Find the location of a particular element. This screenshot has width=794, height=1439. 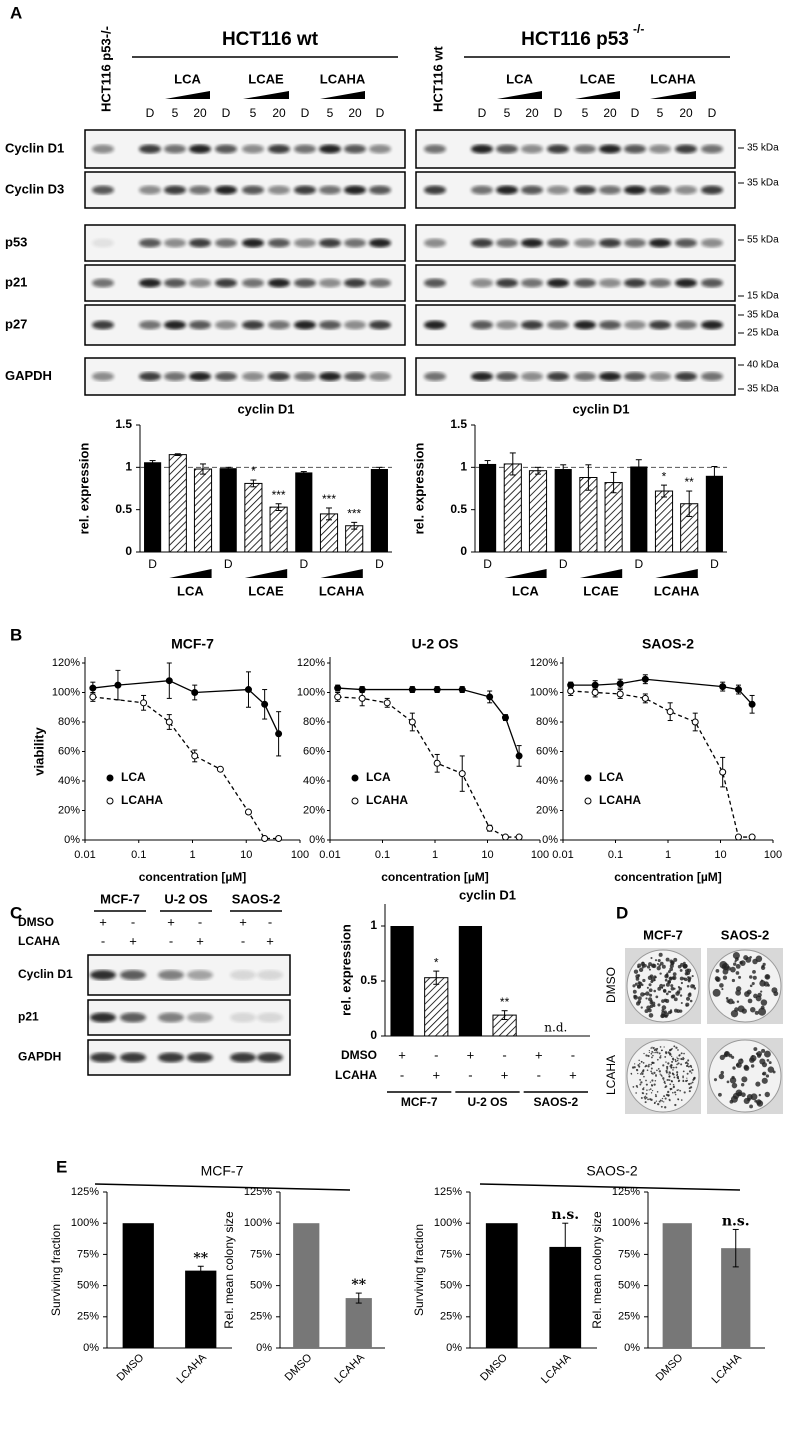

y-tick-label: 75% is located at coordinates (451, 1254).